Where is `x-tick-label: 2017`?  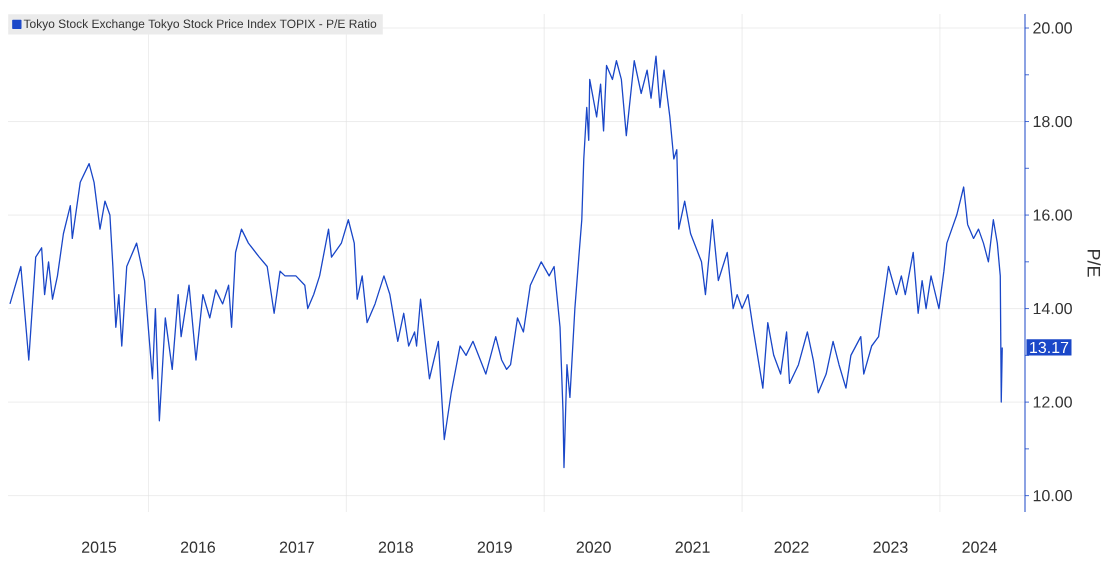
x-tick-label: 2017 is located at coordinates (296, 547).